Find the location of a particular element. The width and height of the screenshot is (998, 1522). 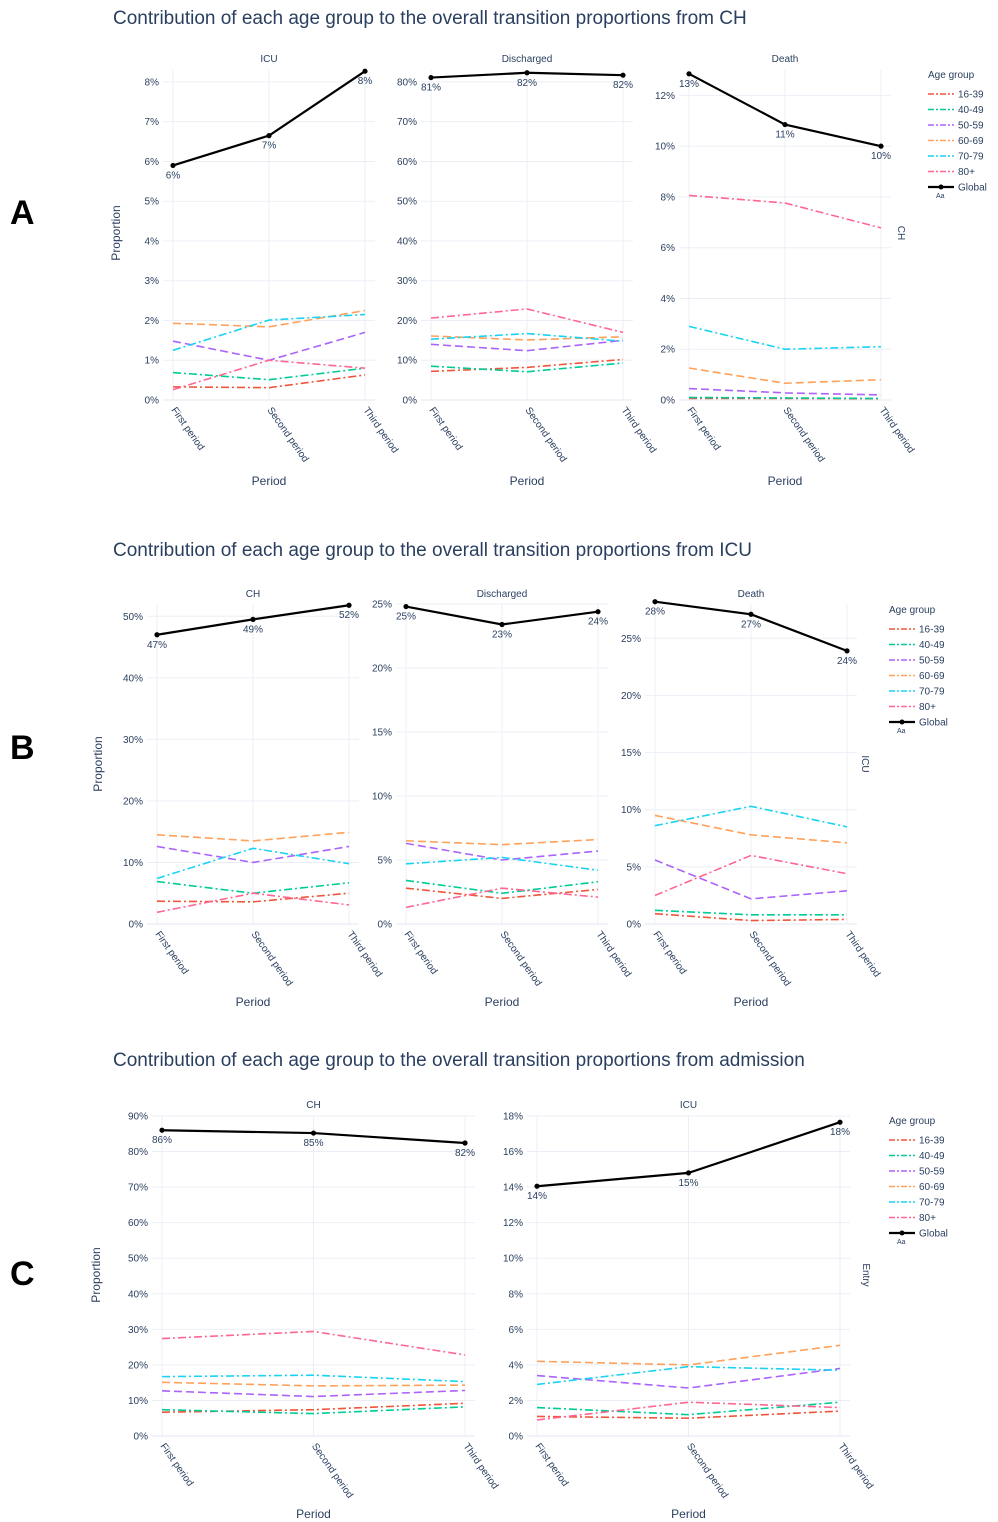

legend-entry-label: Global is located at coordinates (972, 188).